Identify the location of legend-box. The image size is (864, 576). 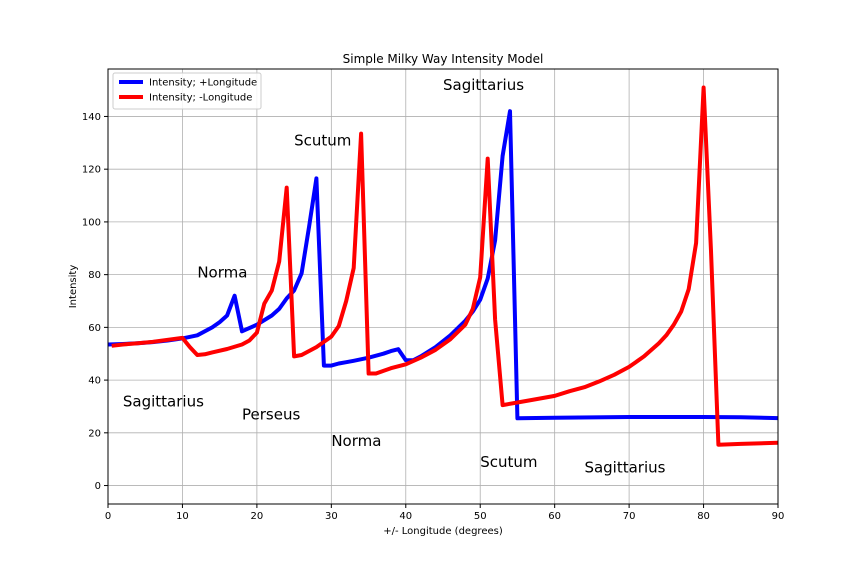
(187, 91).